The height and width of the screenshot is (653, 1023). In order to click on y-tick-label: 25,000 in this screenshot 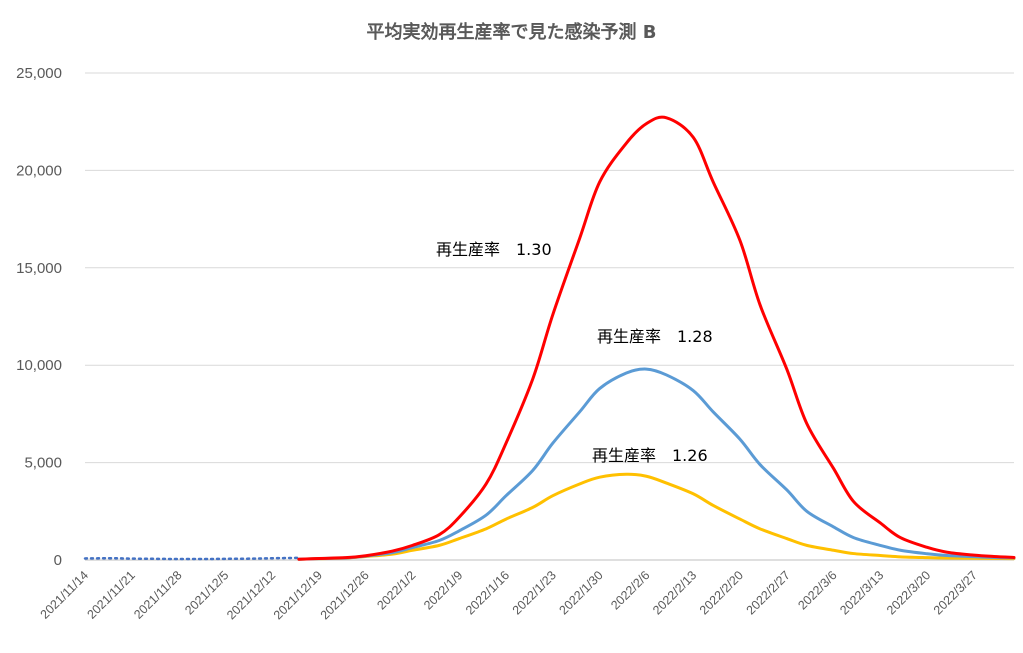, I will do `click(39, 73)`.